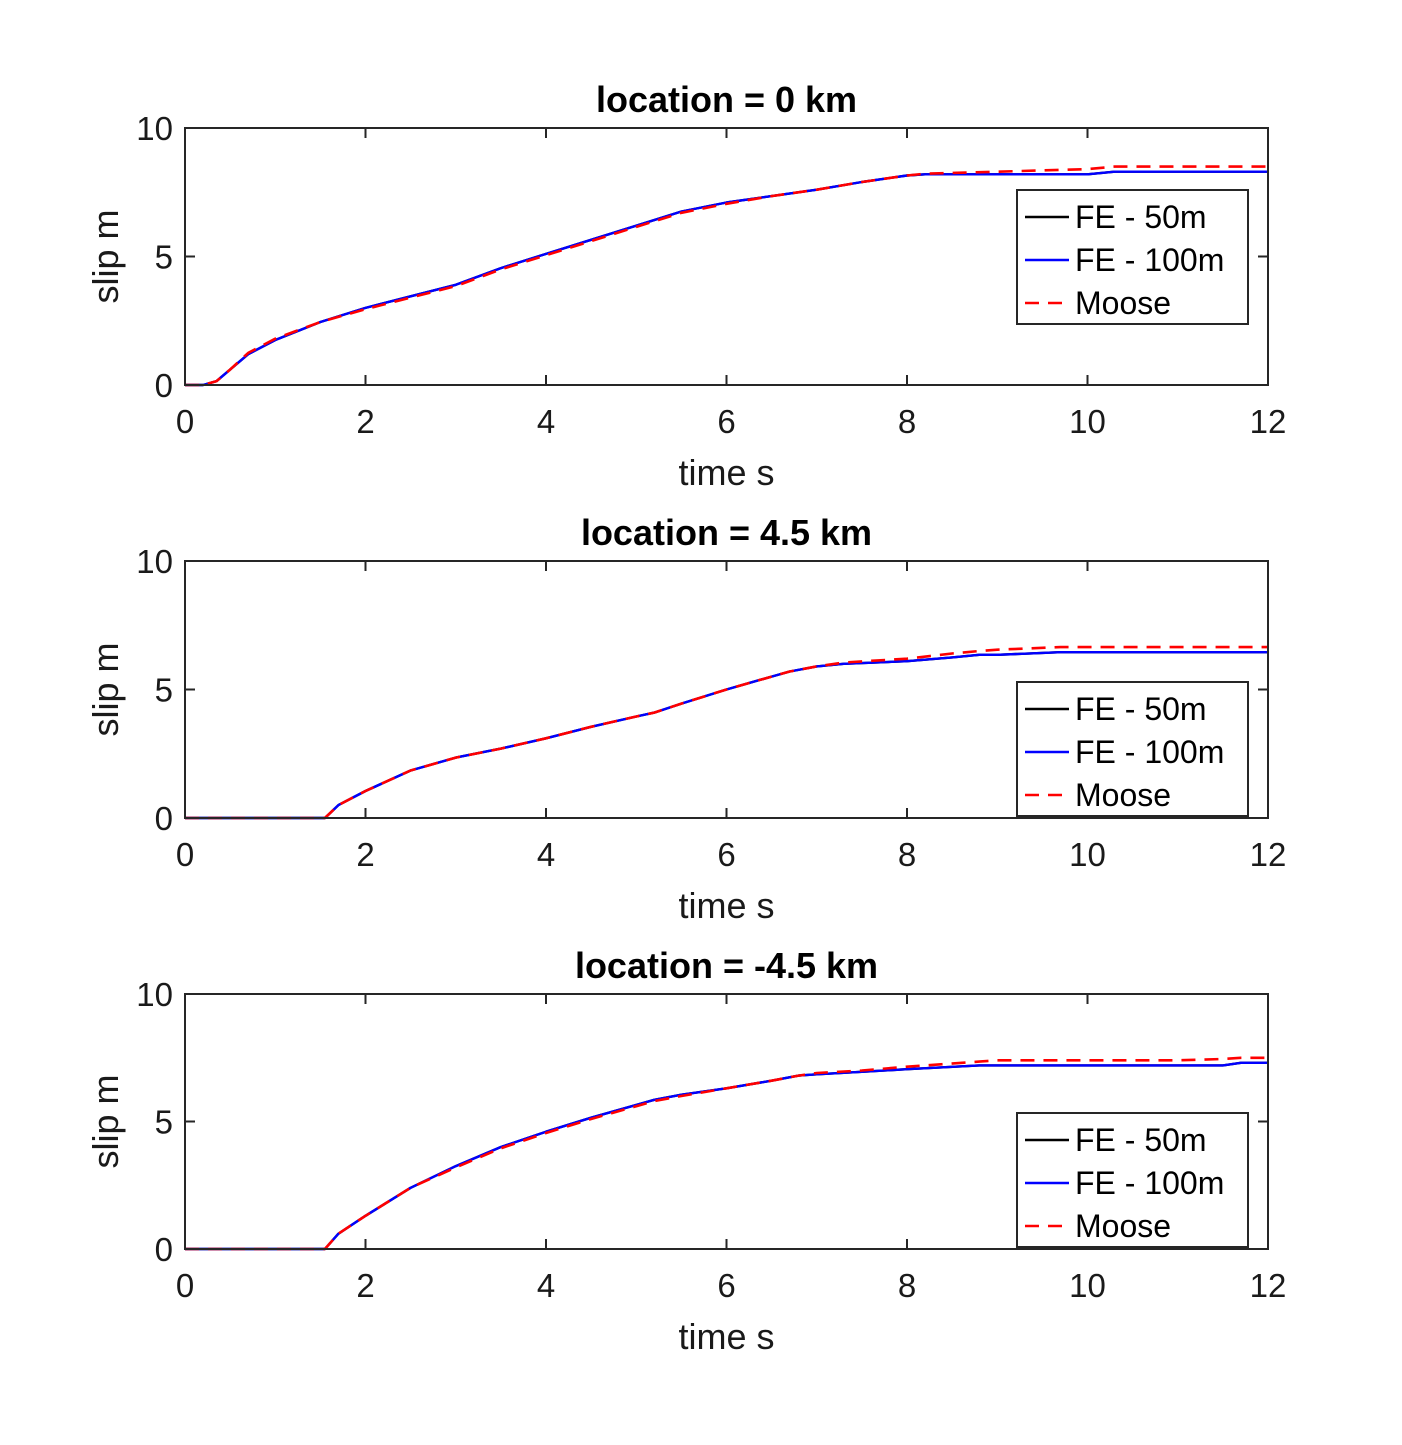 Image resolution: width=1402 pixels, height=1445 pixels. What do you see at coordinates (726, 99) in the screenshot?
I see `chart-title: location = 0 km` at bounding box center [726, 99].